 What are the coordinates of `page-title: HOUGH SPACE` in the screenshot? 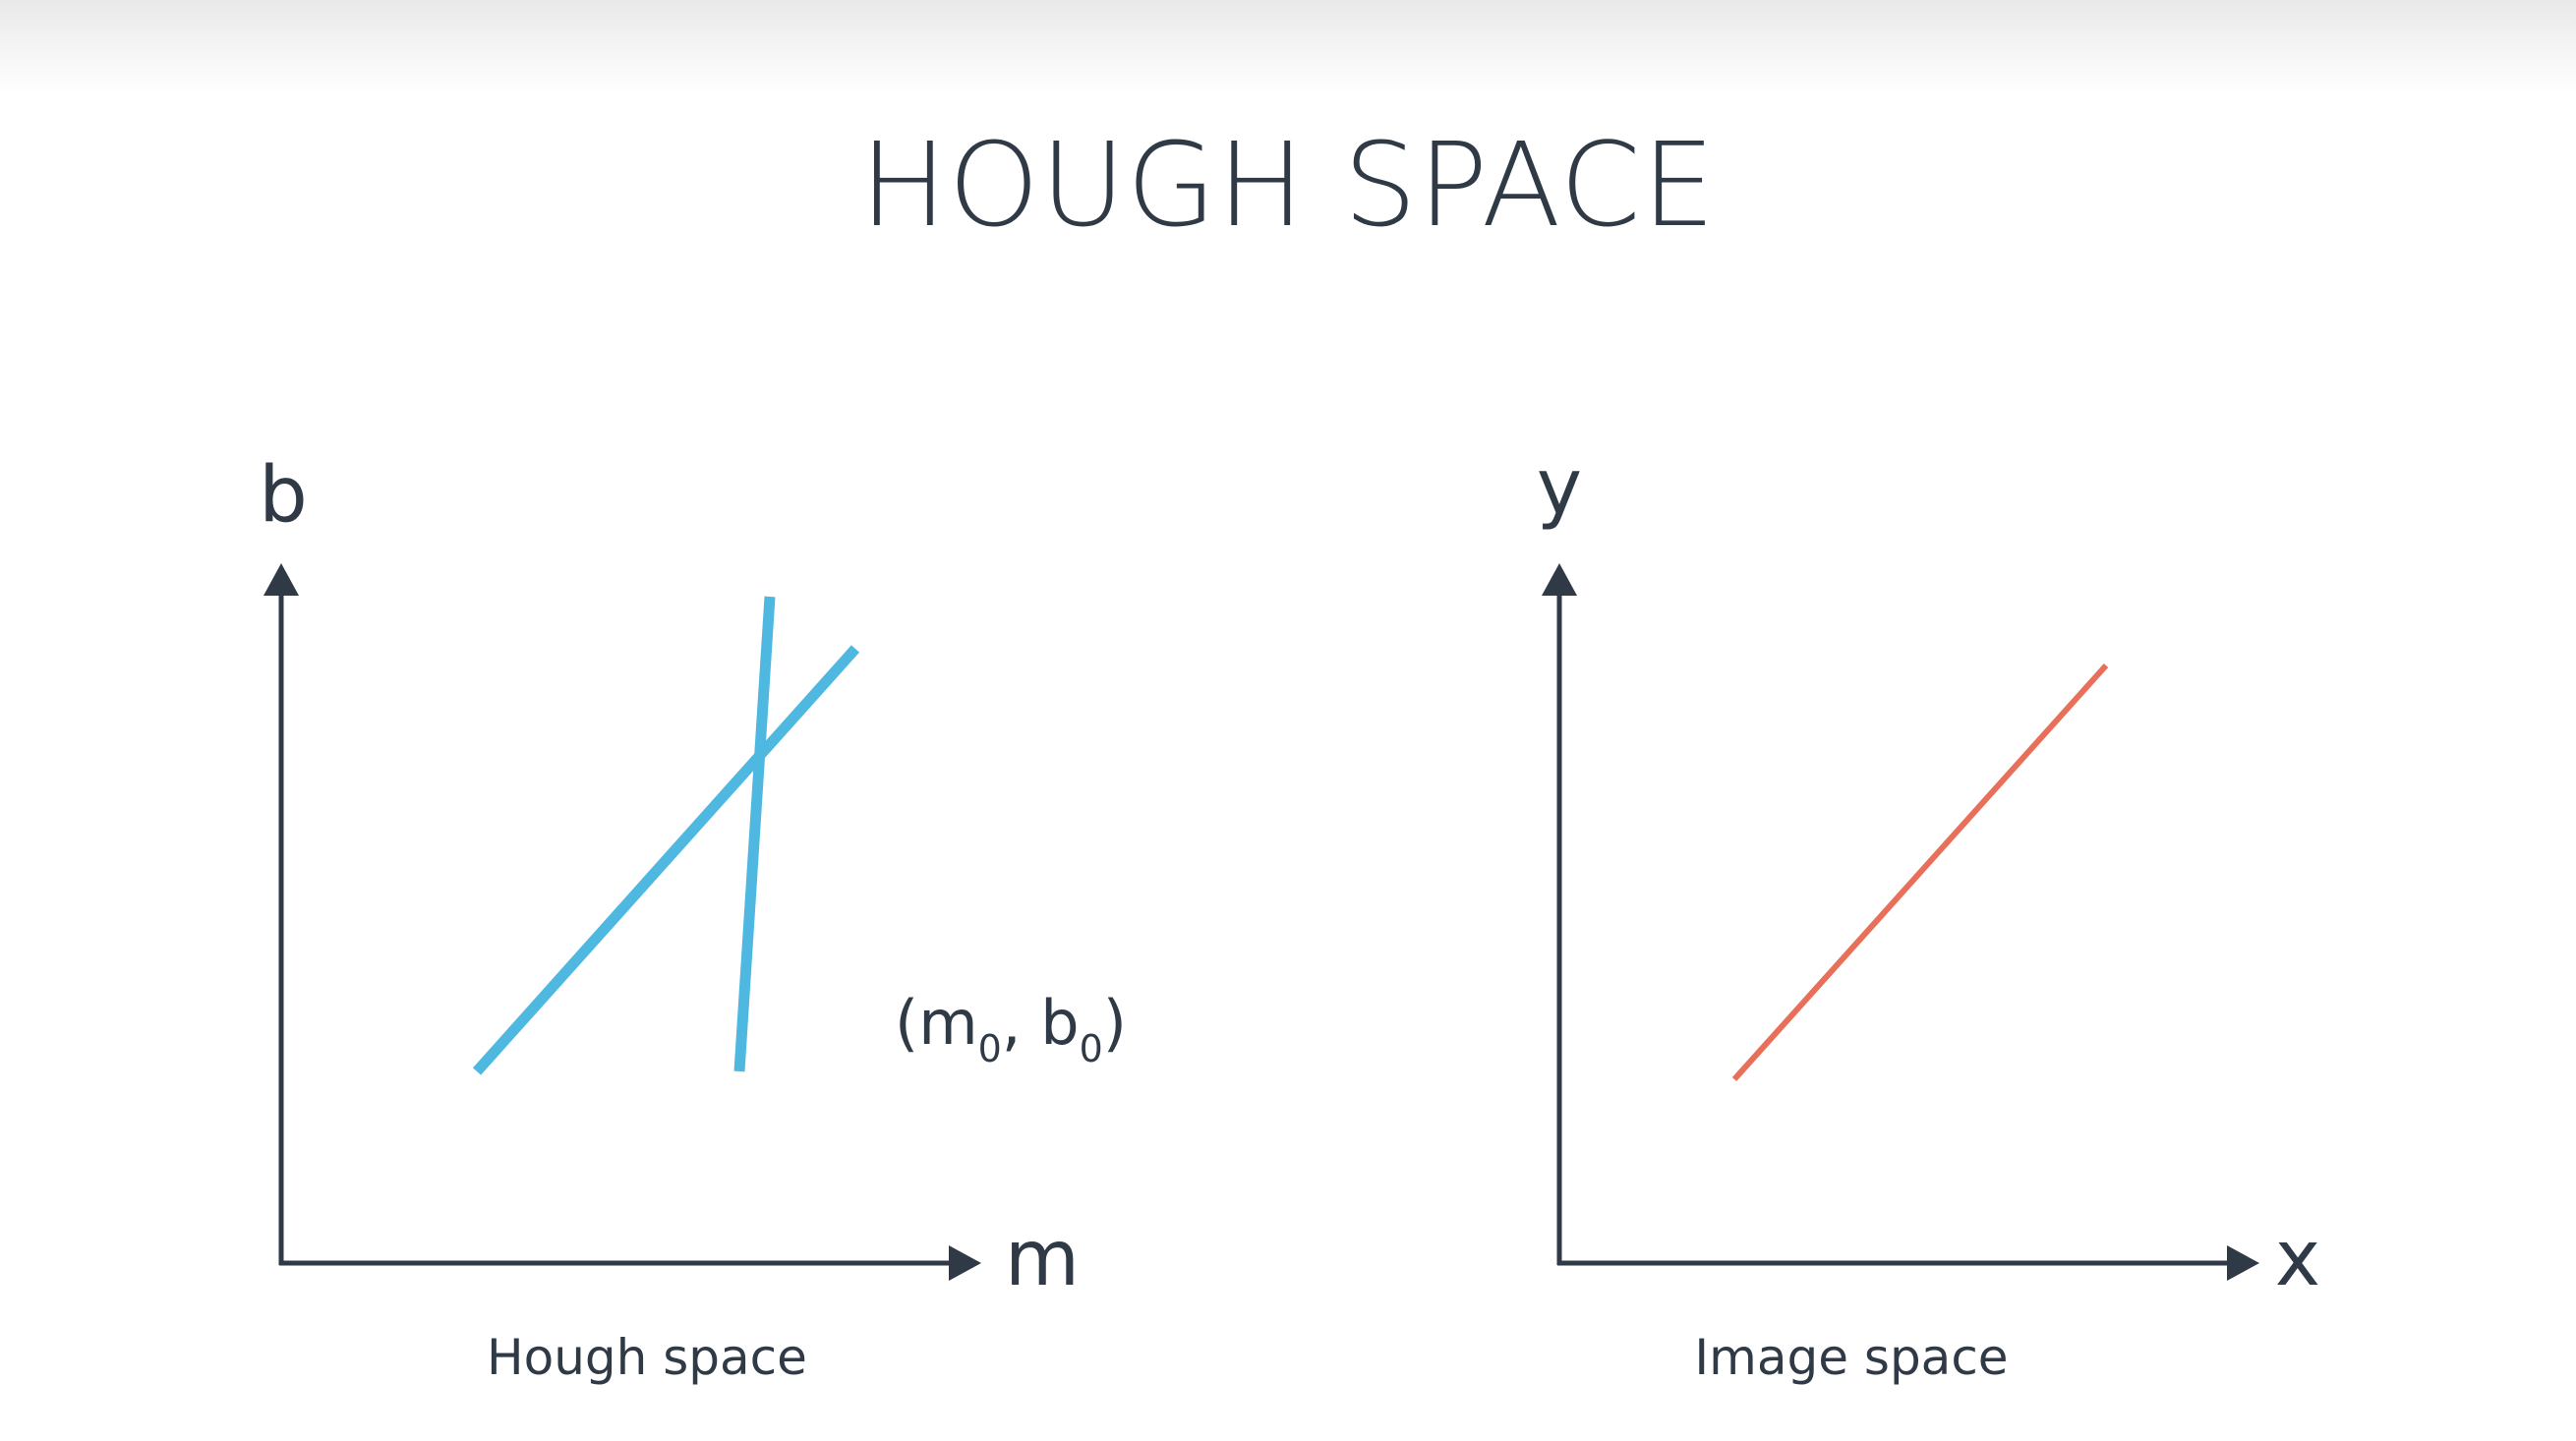 It's located at (1288, 185).